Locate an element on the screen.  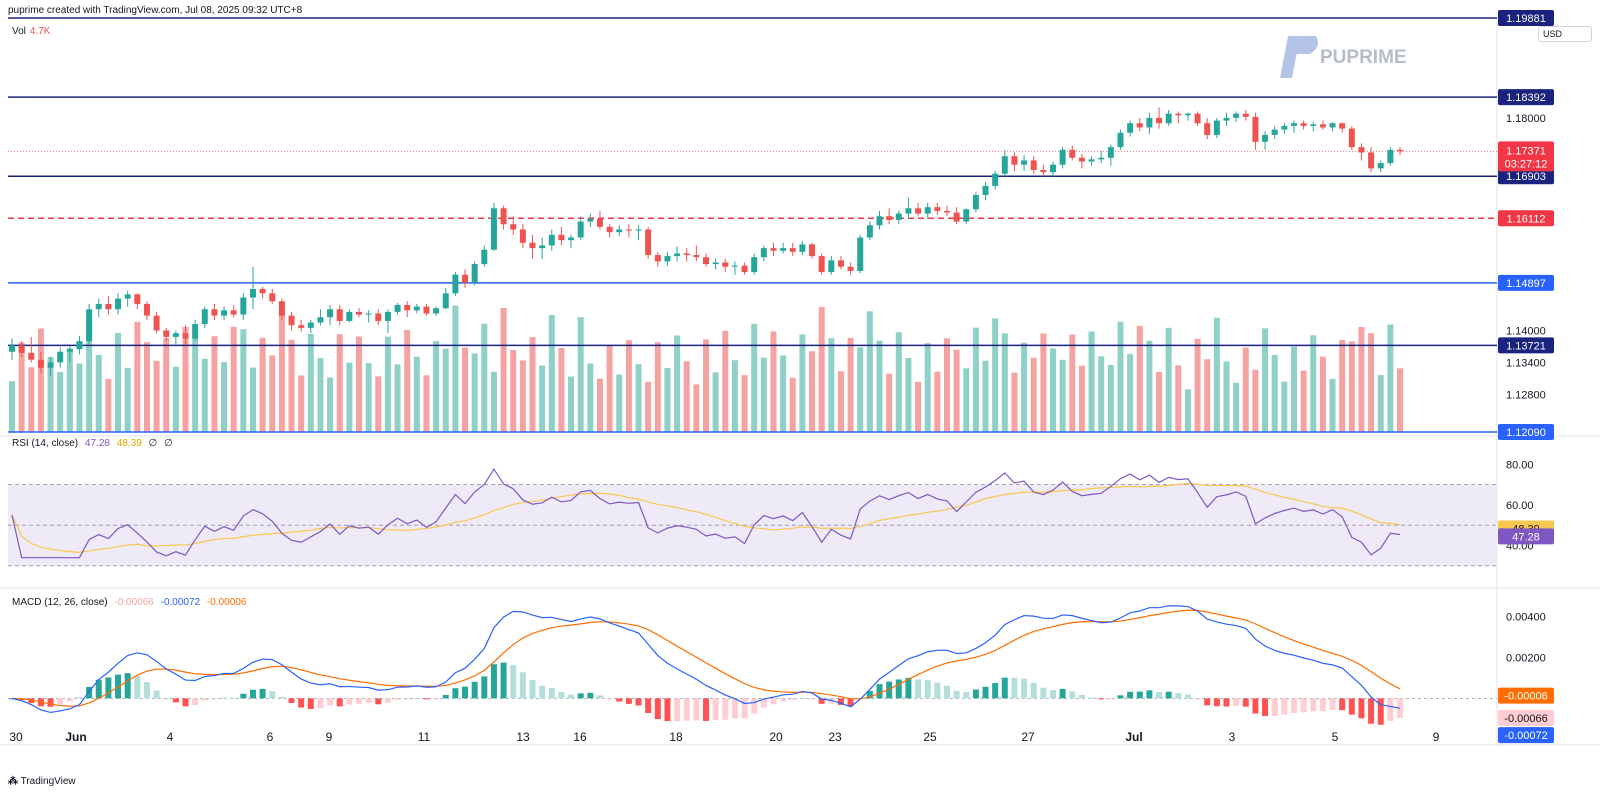
level-tag: 1.14897 is located at coordinates (1526, 282).